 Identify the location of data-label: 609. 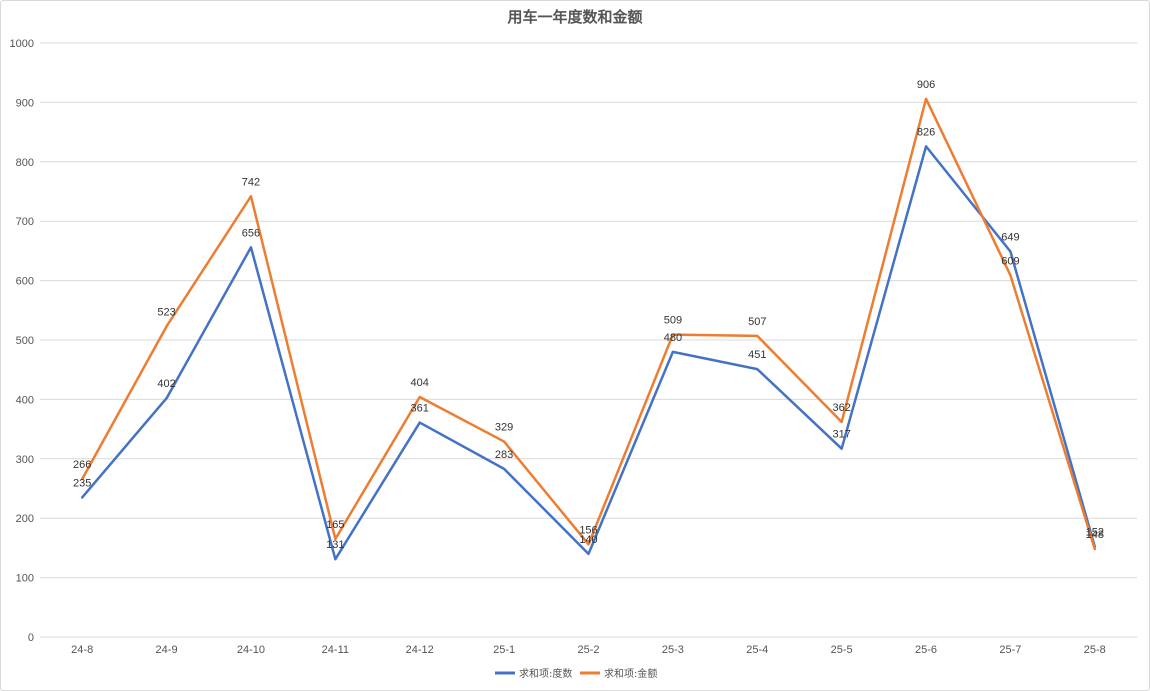
(1010, 261).